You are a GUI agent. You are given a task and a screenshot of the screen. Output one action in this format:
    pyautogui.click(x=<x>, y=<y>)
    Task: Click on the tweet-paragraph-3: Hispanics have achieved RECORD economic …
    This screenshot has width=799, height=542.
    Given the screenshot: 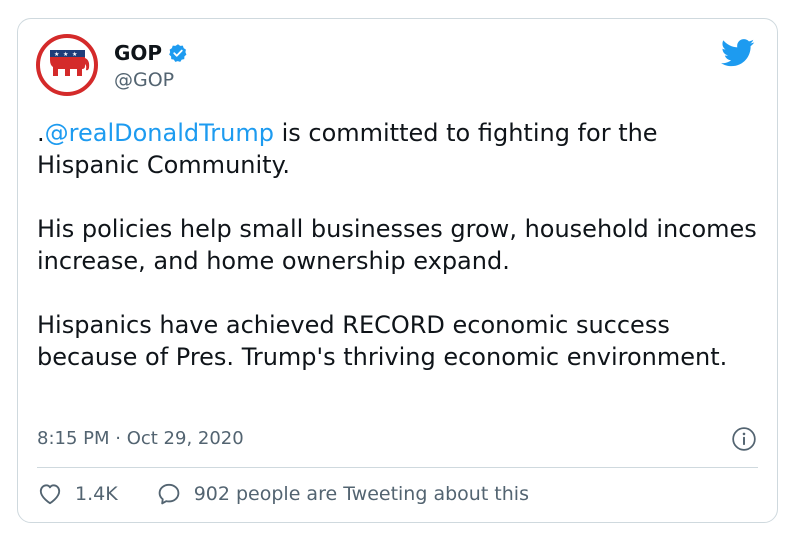 What is the action you would take?
    pyautogui.click(x=382, y=341)
    